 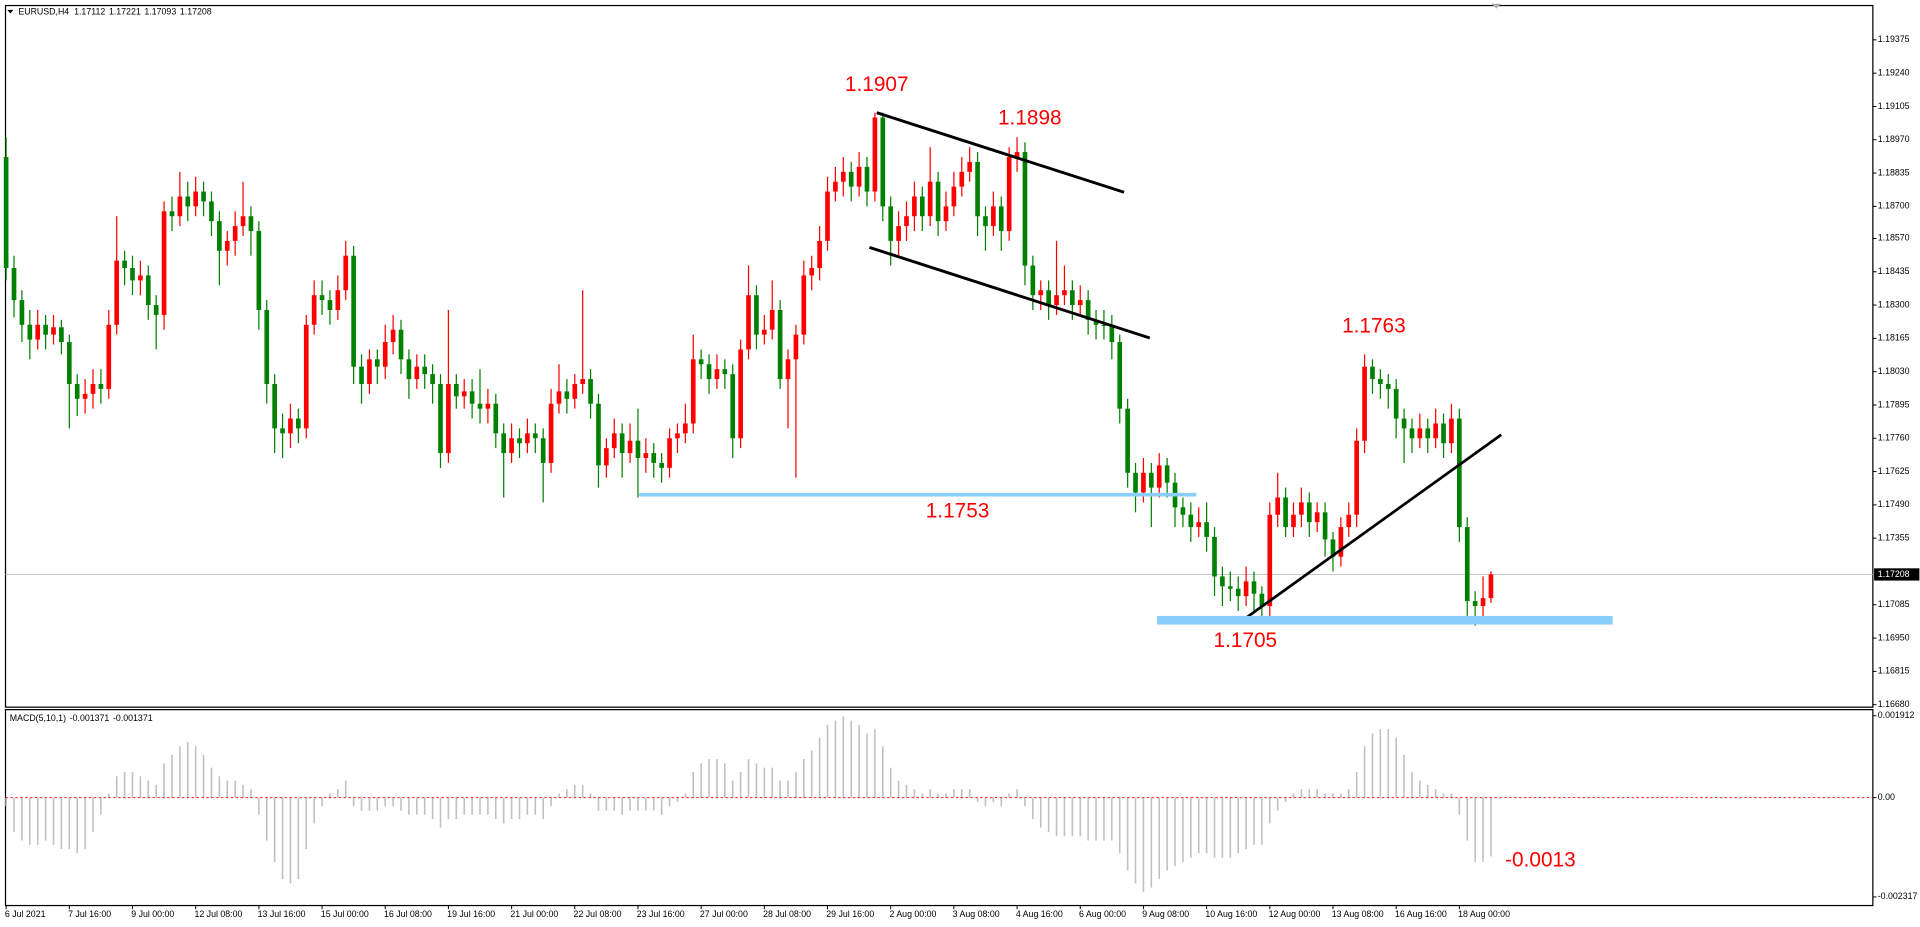 I want to click on x-tick-label: 2 Aug 00:00, so click(x=912, y=914).